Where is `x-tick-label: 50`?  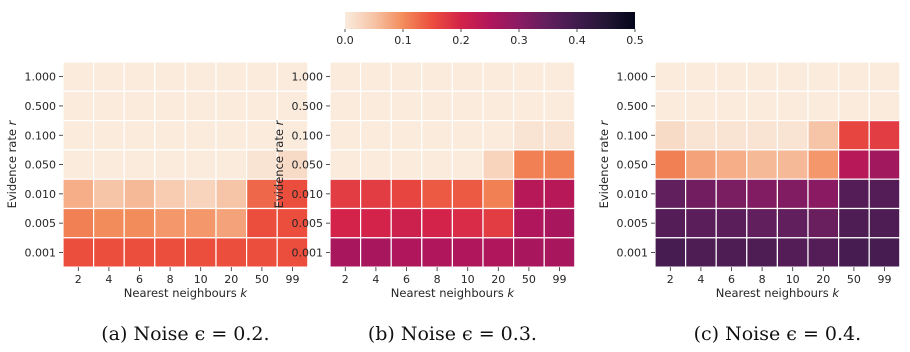
x-tick-label: 50 is located at coordinates (854, 279).